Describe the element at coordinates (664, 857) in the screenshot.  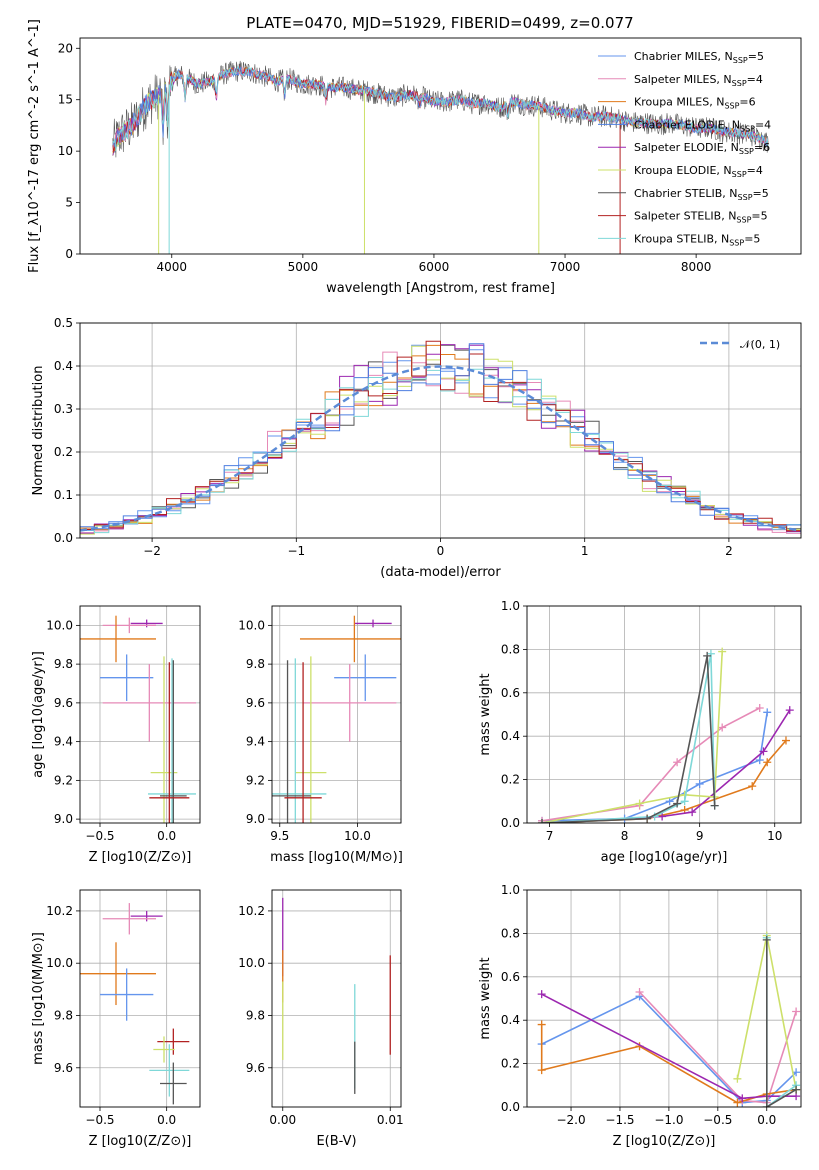
I see `x-axis-label: age [log10(age/yr)]` at that location.